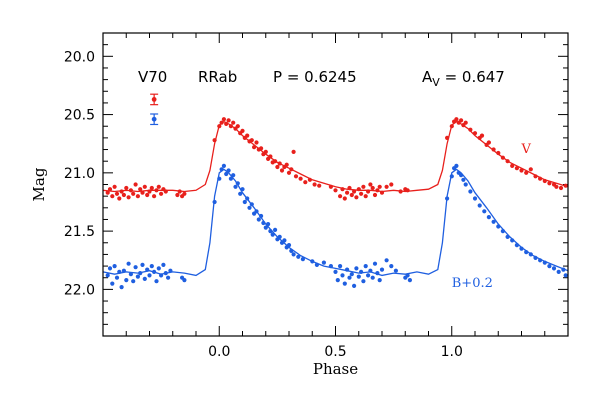  I want to click on y-tick-label: 21.5, so click(79, 232).